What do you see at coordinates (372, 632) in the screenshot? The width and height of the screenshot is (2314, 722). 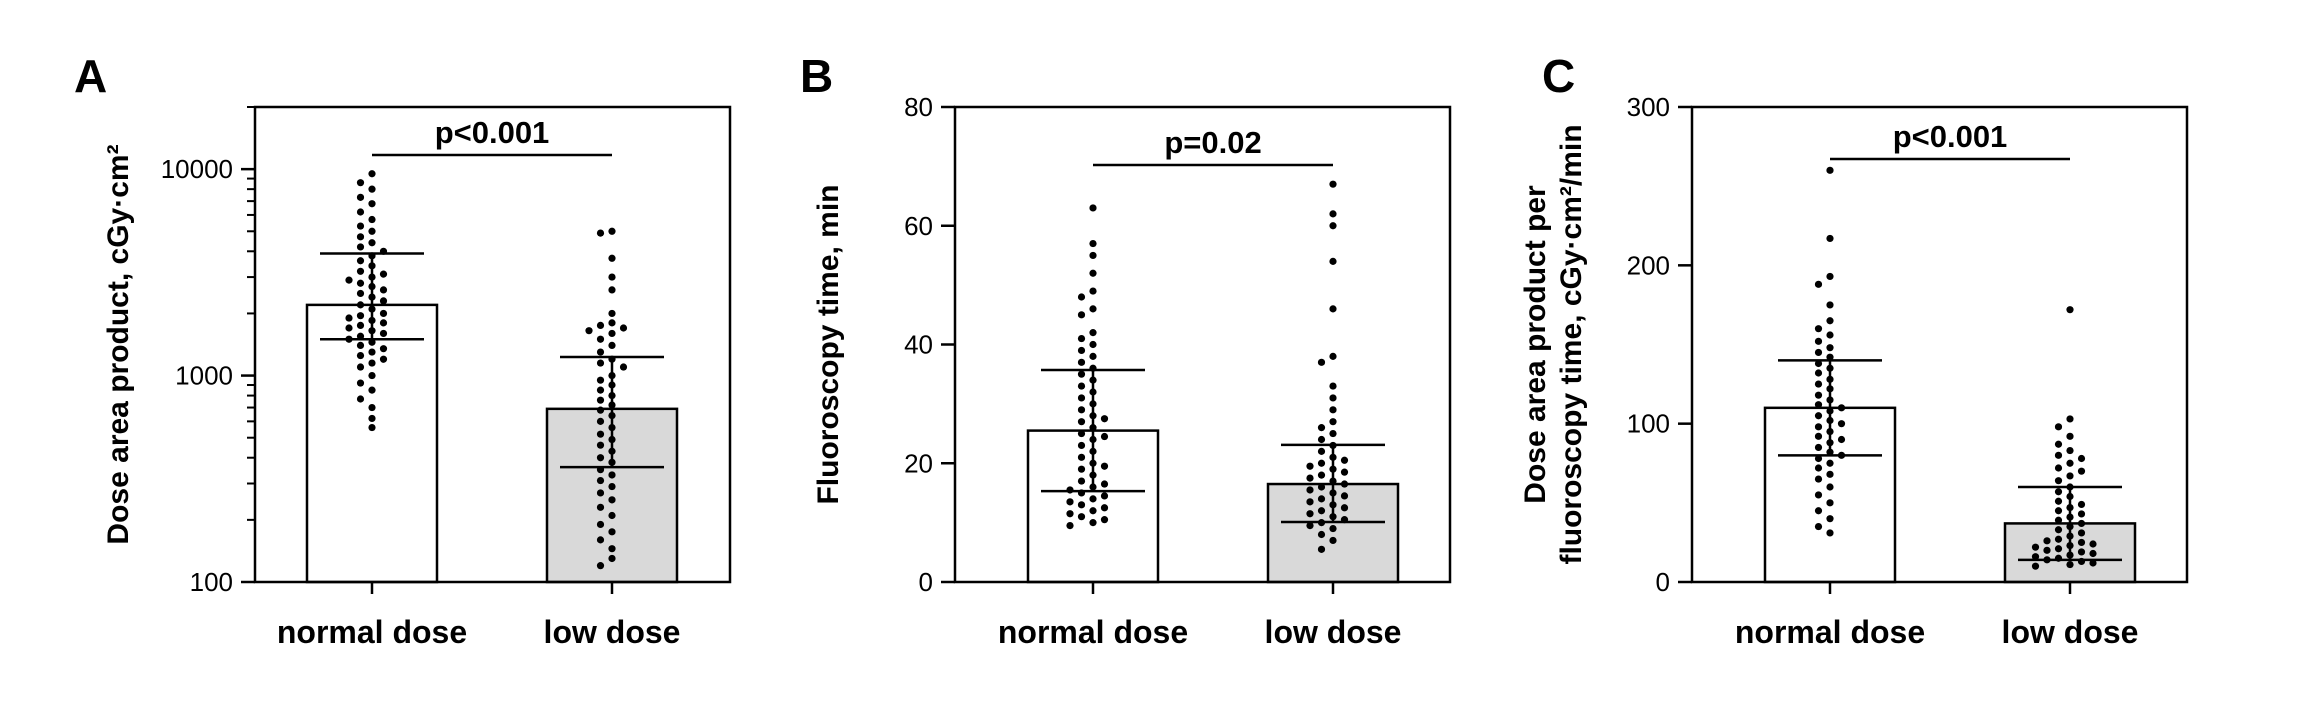 I see `x-tick-label: normal dose` at bounding box center [372, 632].